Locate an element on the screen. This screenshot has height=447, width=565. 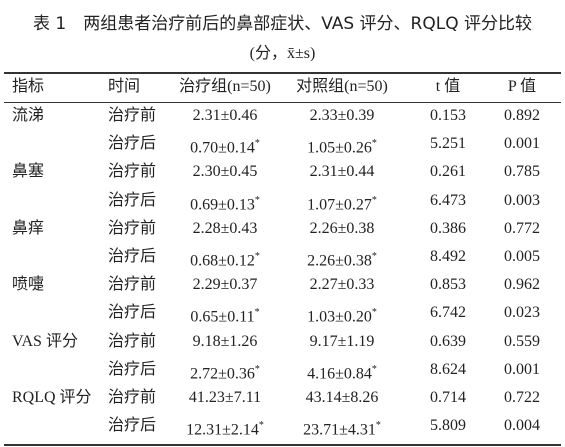
treatment-cell: 41.23±7.11 is located at coordinates (225, 398).